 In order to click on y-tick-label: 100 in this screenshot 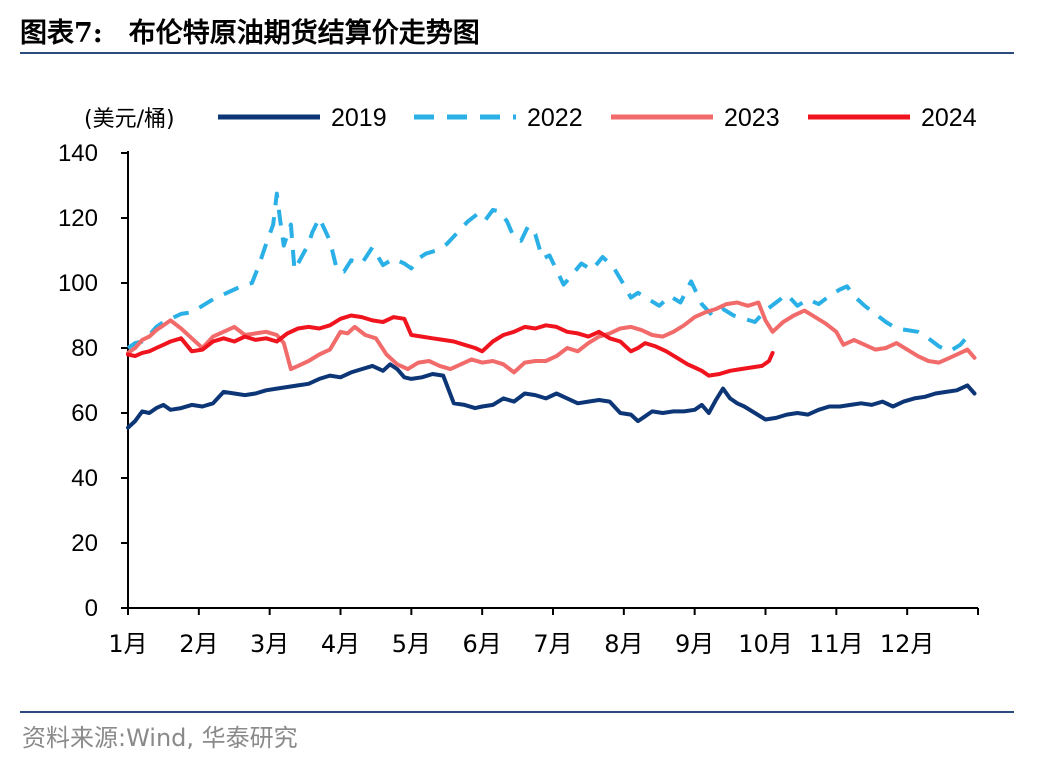, I will do `click(78, 283)`.